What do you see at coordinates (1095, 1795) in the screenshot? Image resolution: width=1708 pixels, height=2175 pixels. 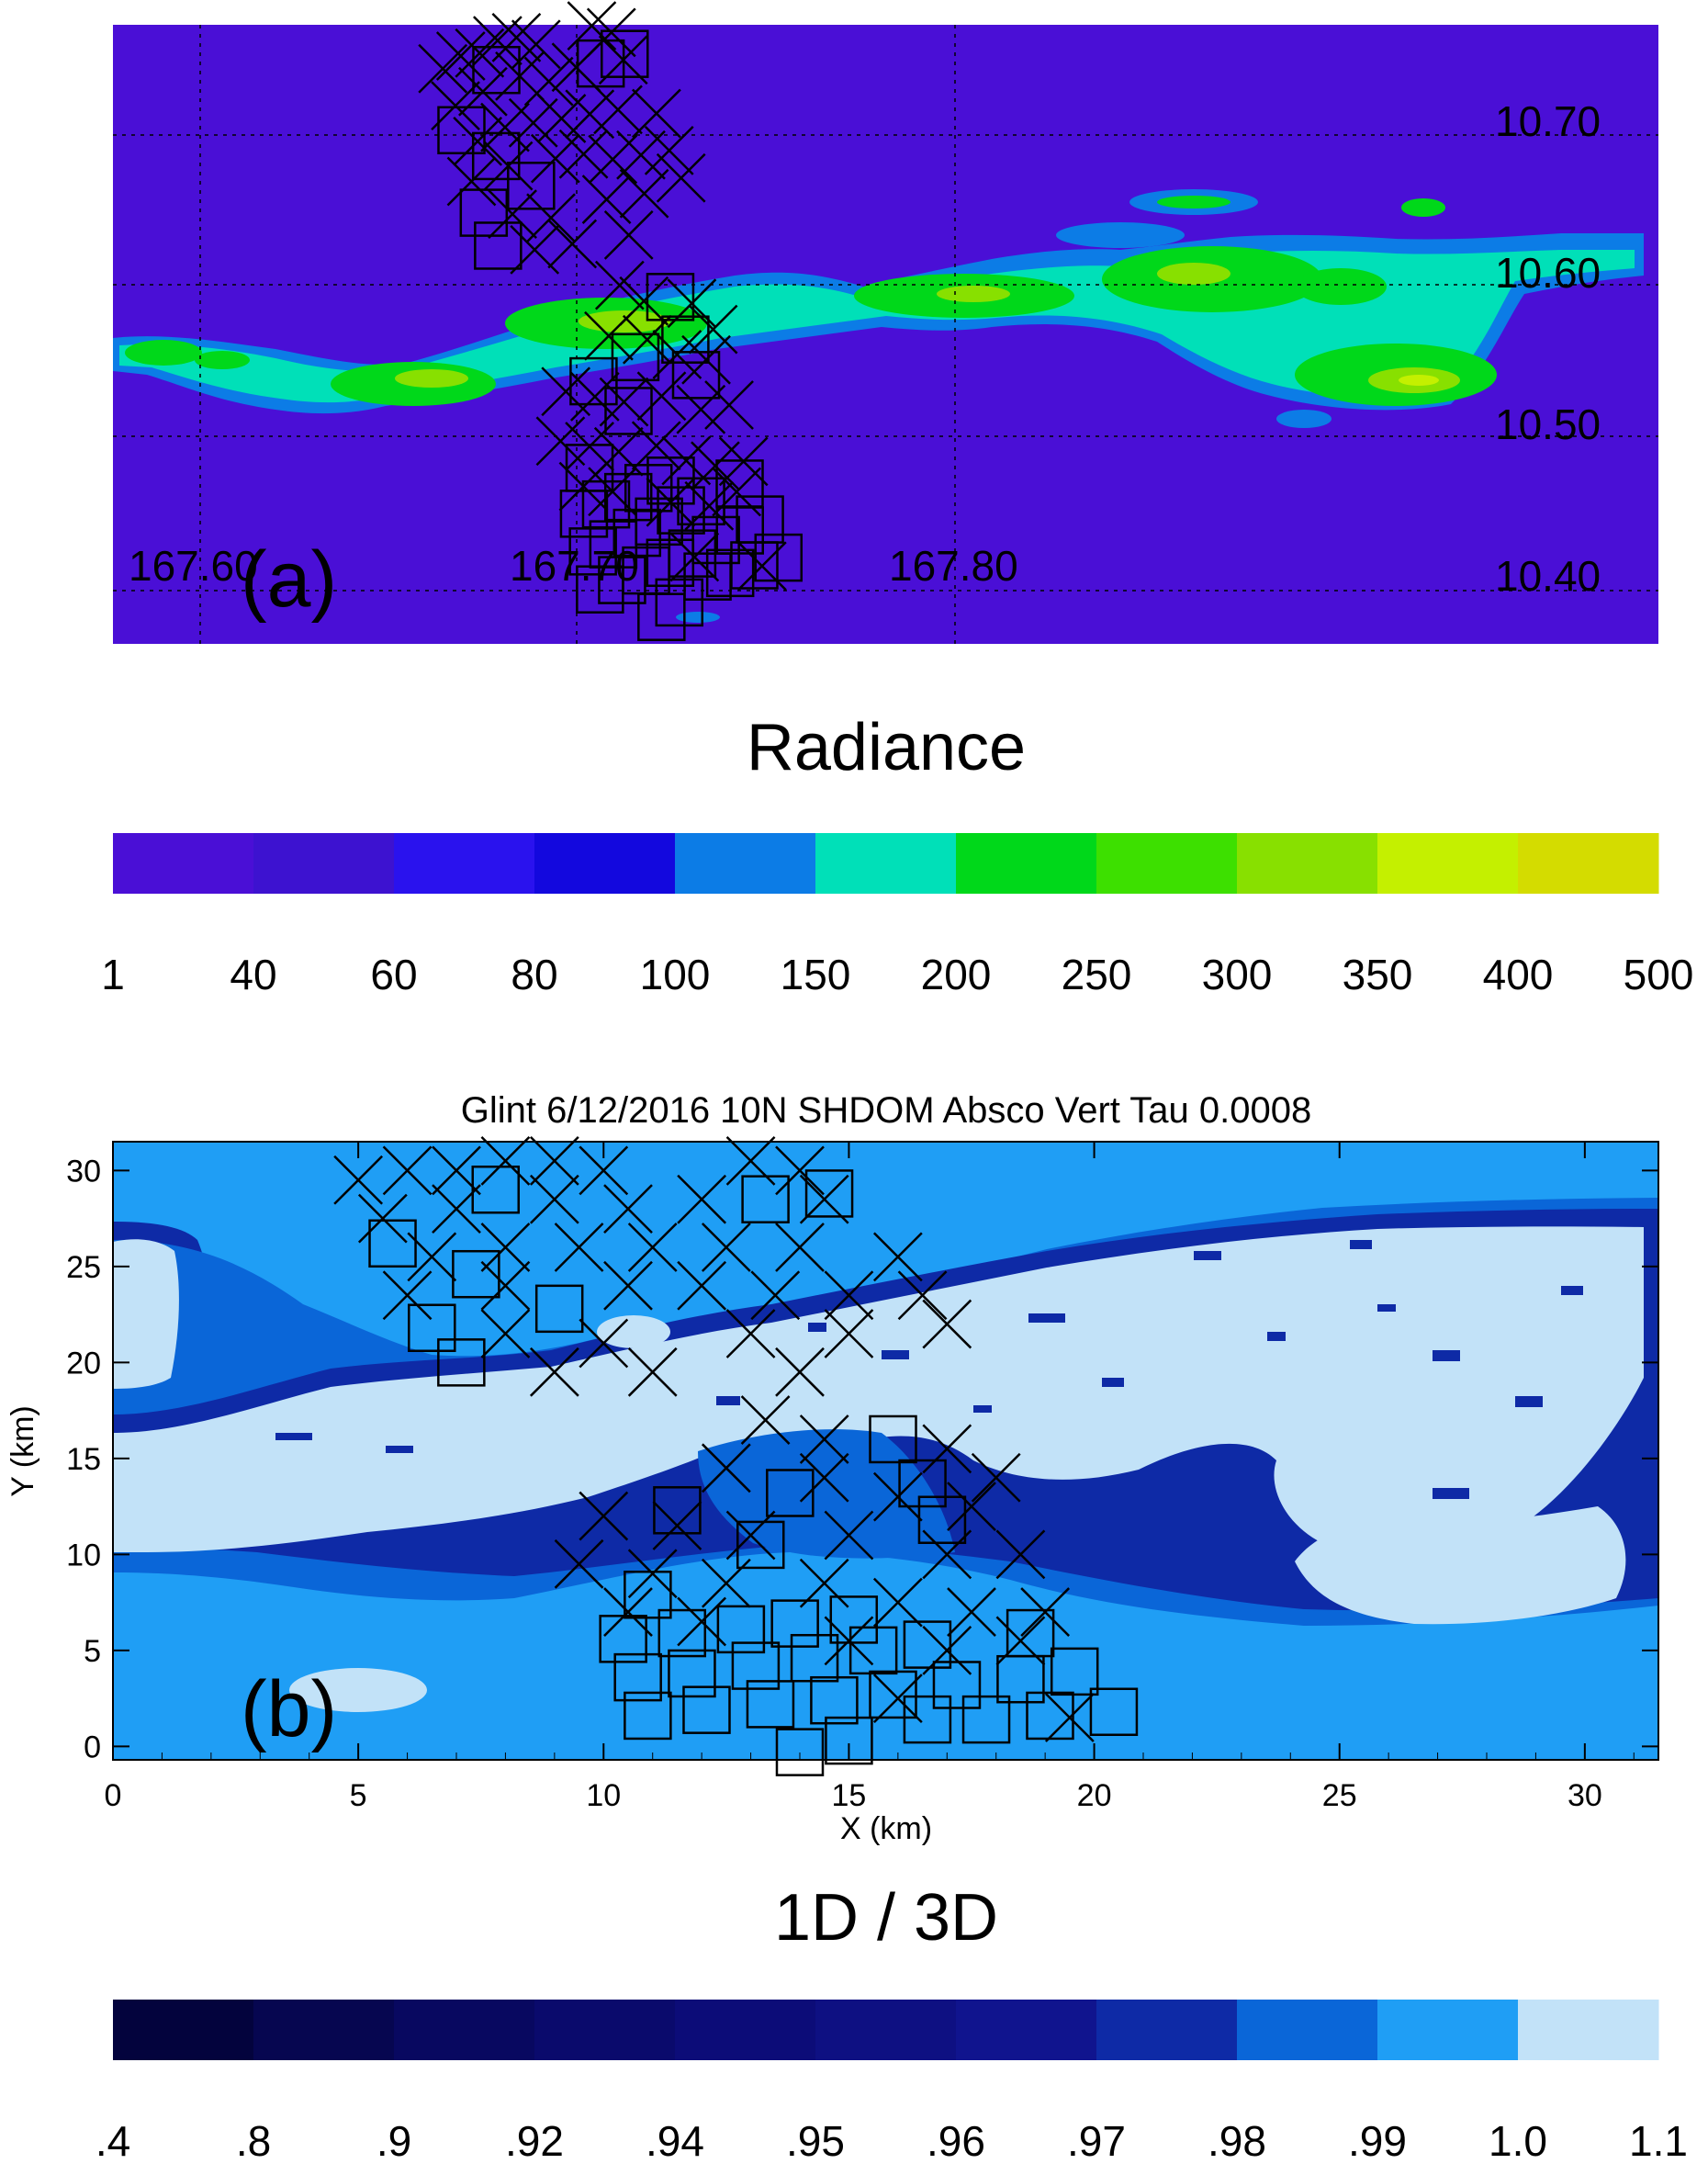 I see `x-tick-label: 20` at bounding box center [1095, 1795].